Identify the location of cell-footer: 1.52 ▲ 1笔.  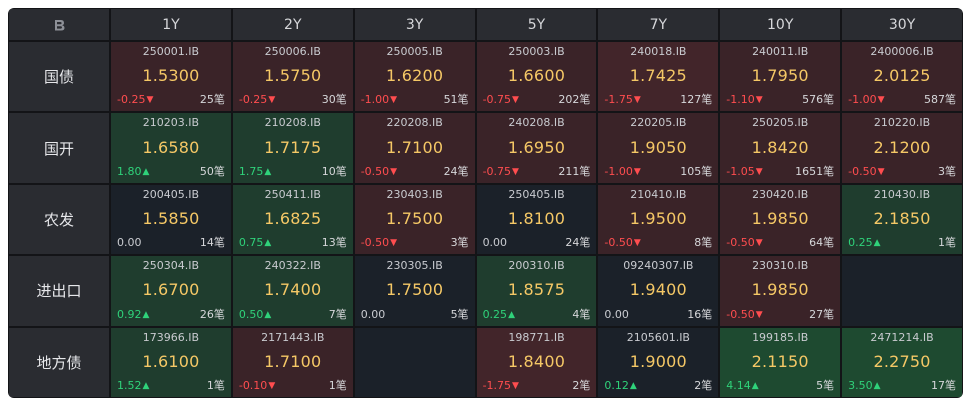
(171, 386).